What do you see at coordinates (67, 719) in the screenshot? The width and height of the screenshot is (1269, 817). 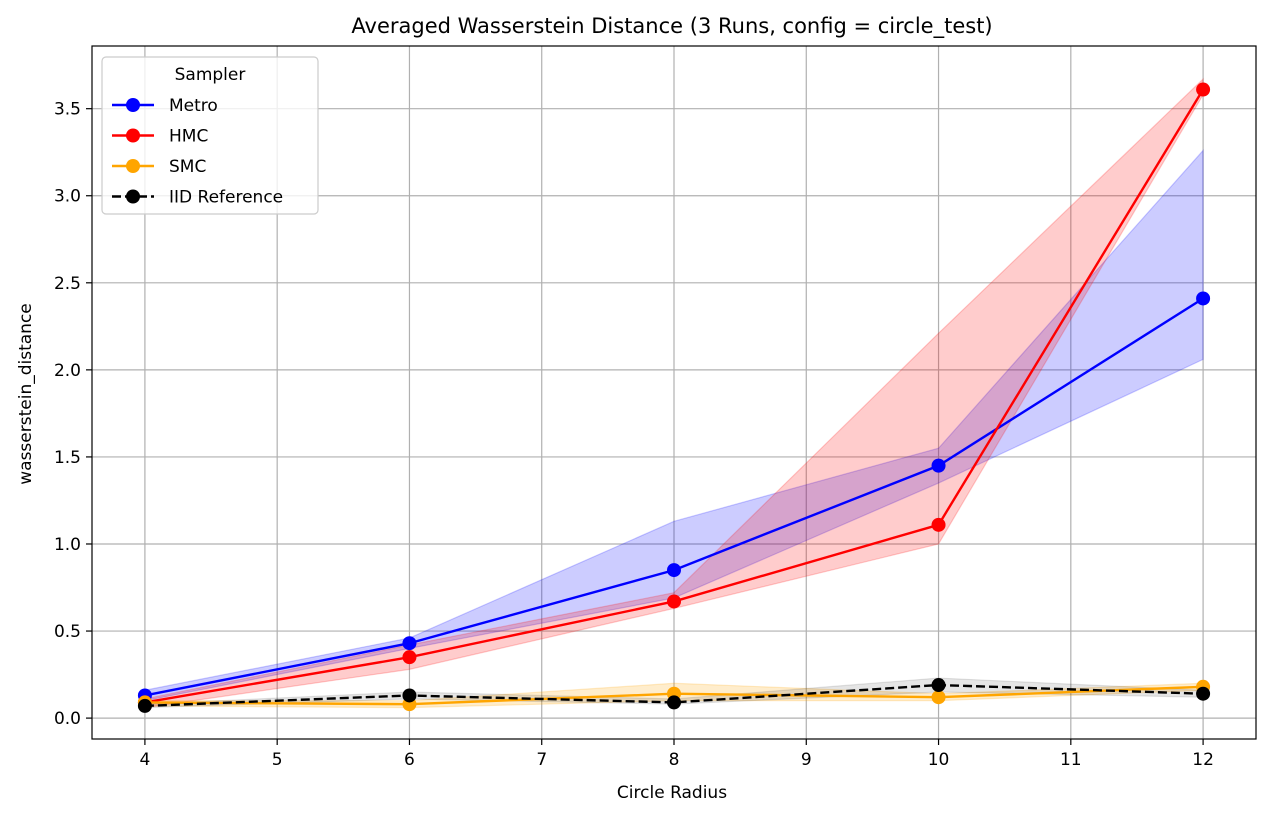 I see `y-tick-label: 0.0` at bounding box center [67, 719].